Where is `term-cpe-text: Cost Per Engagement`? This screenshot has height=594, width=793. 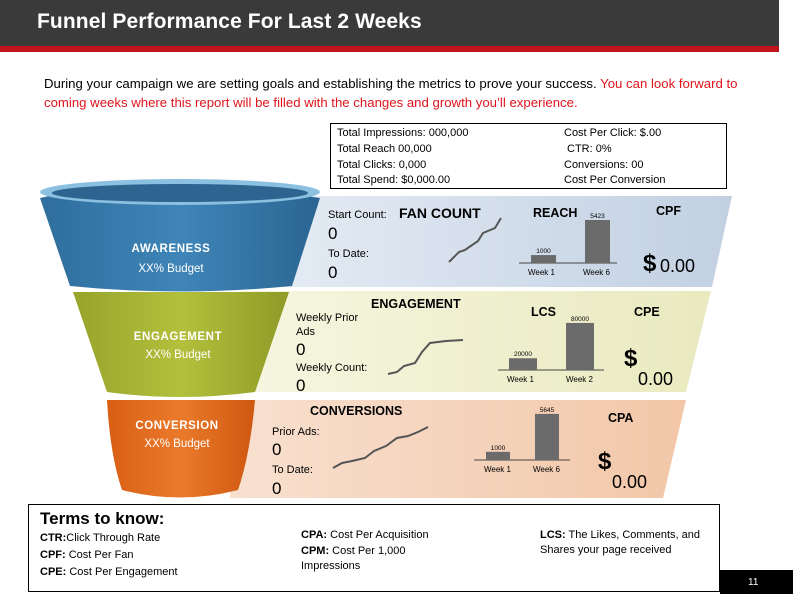
term-cpe-text: Cost Per Engagement is located at coordinates (122, 572).